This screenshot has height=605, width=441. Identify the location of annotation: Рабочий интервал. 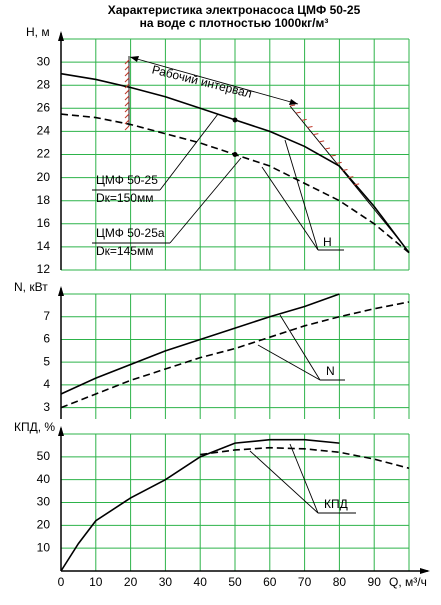
(202, 81).